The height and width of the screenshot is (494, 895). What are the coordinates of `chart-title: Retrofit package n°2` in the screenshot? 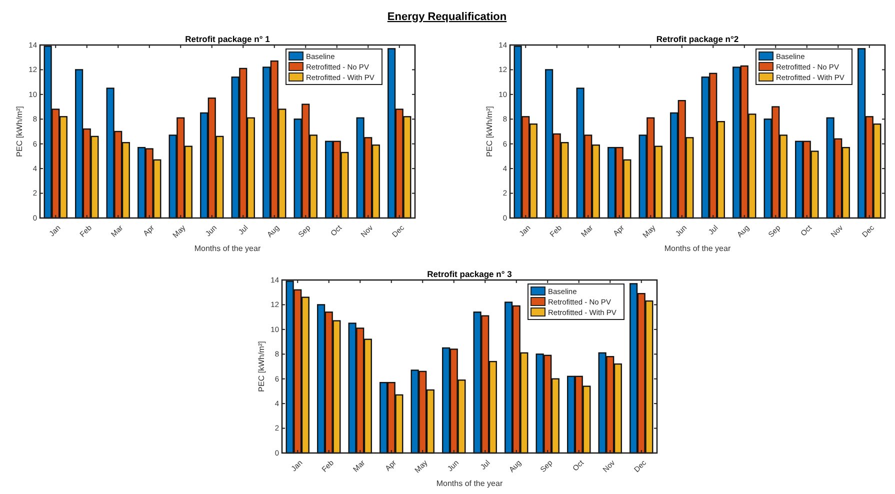 It's located at (697, 39).